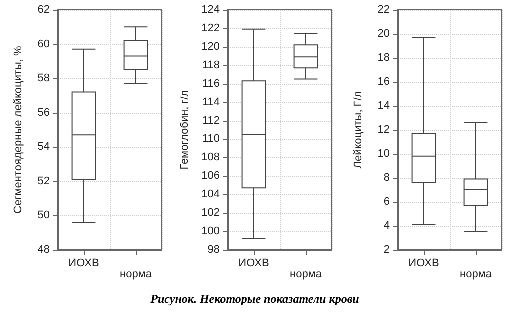 The width and height of the screenshot is (510, 320). What do you see at coordinates (211, 84) in the screenshot?
I see `y-tick-label: 116` at bounding box center [211, 84].